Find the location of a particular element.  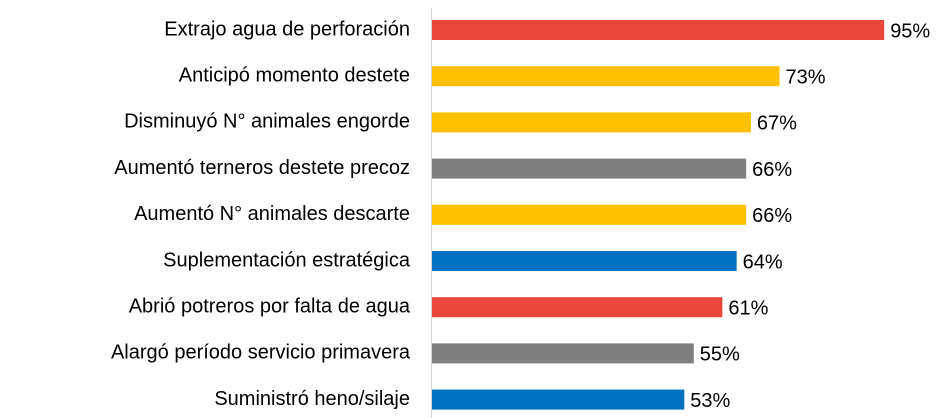

category-label: Aumentó N° animales descarte is located at coordinates (272, 214).